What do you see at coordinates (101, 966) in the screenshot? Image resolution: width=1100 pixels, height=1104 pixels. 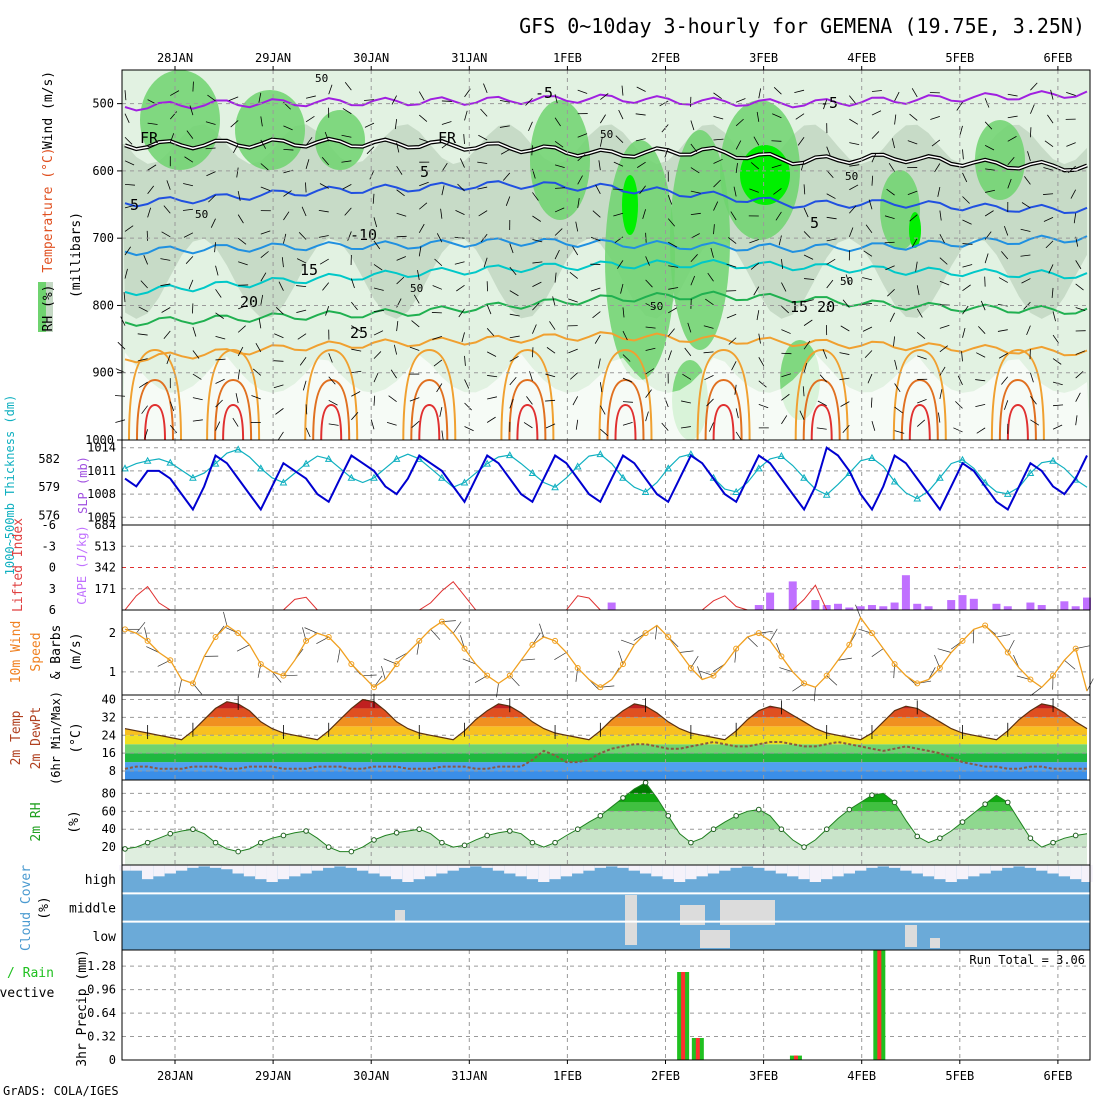 I see `precip-tick-label: 1.28` at bounding box center [101, 966].